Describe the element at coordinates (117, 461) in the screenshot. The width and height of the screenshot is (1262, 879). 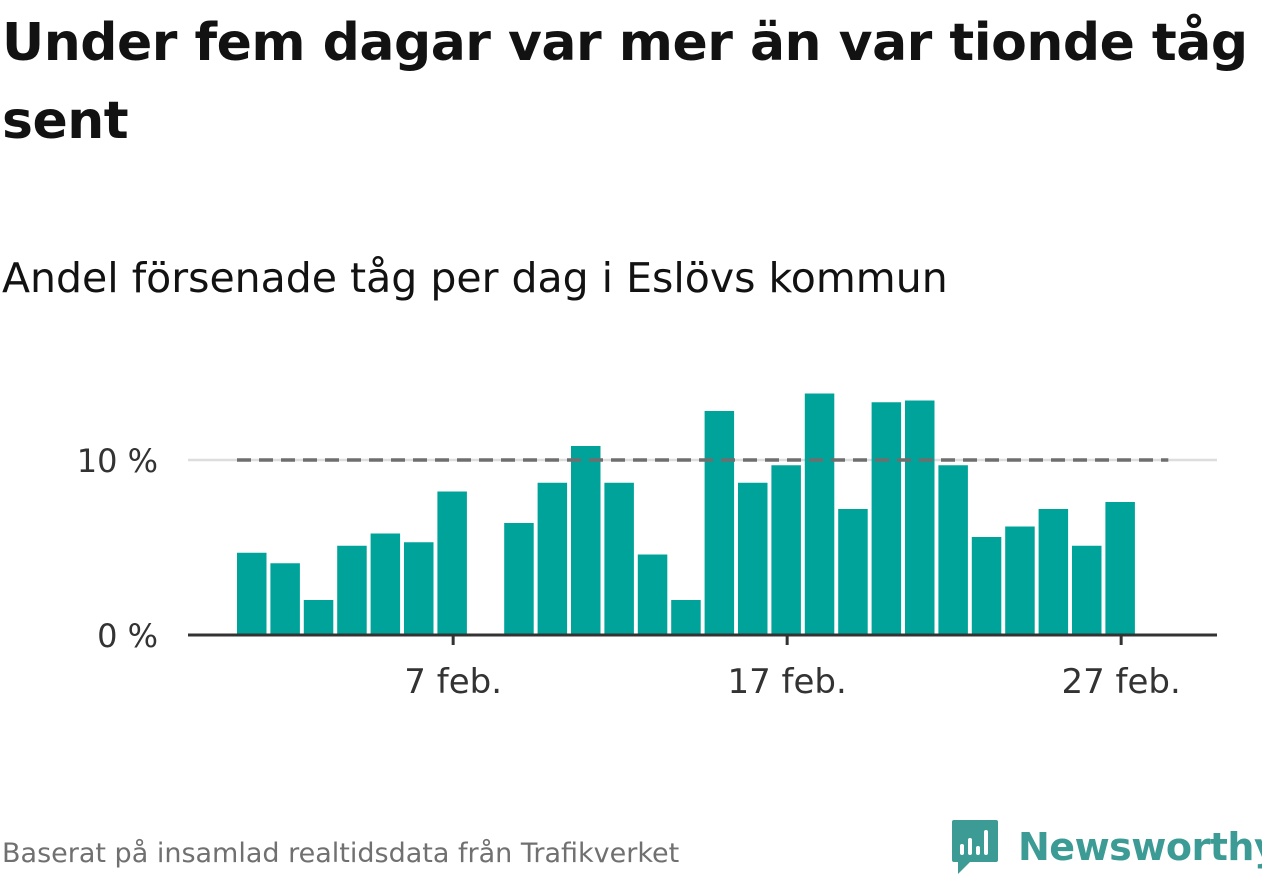
I see `y-tick-label: 10 %` at that location.